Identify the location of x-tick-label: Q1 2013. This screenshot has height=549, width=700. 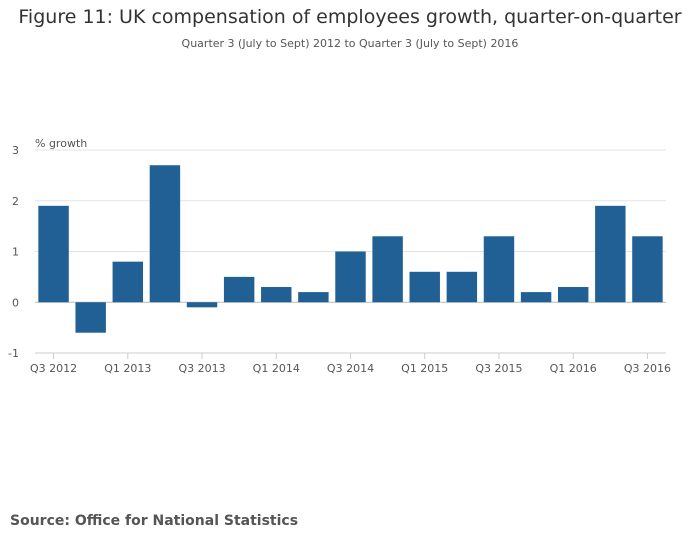
(127, 368).